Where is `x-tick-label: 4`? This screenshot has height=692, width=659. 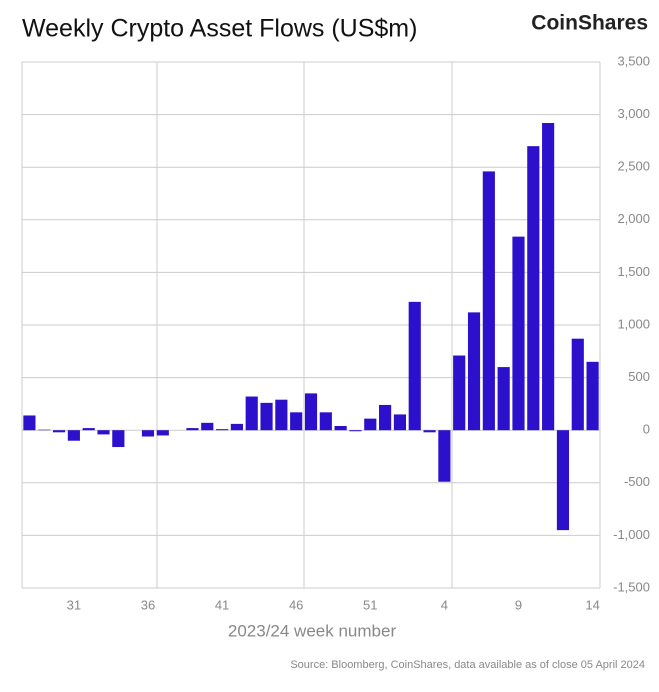
x-tick-label: 4 is located at coordinates (444, 604).